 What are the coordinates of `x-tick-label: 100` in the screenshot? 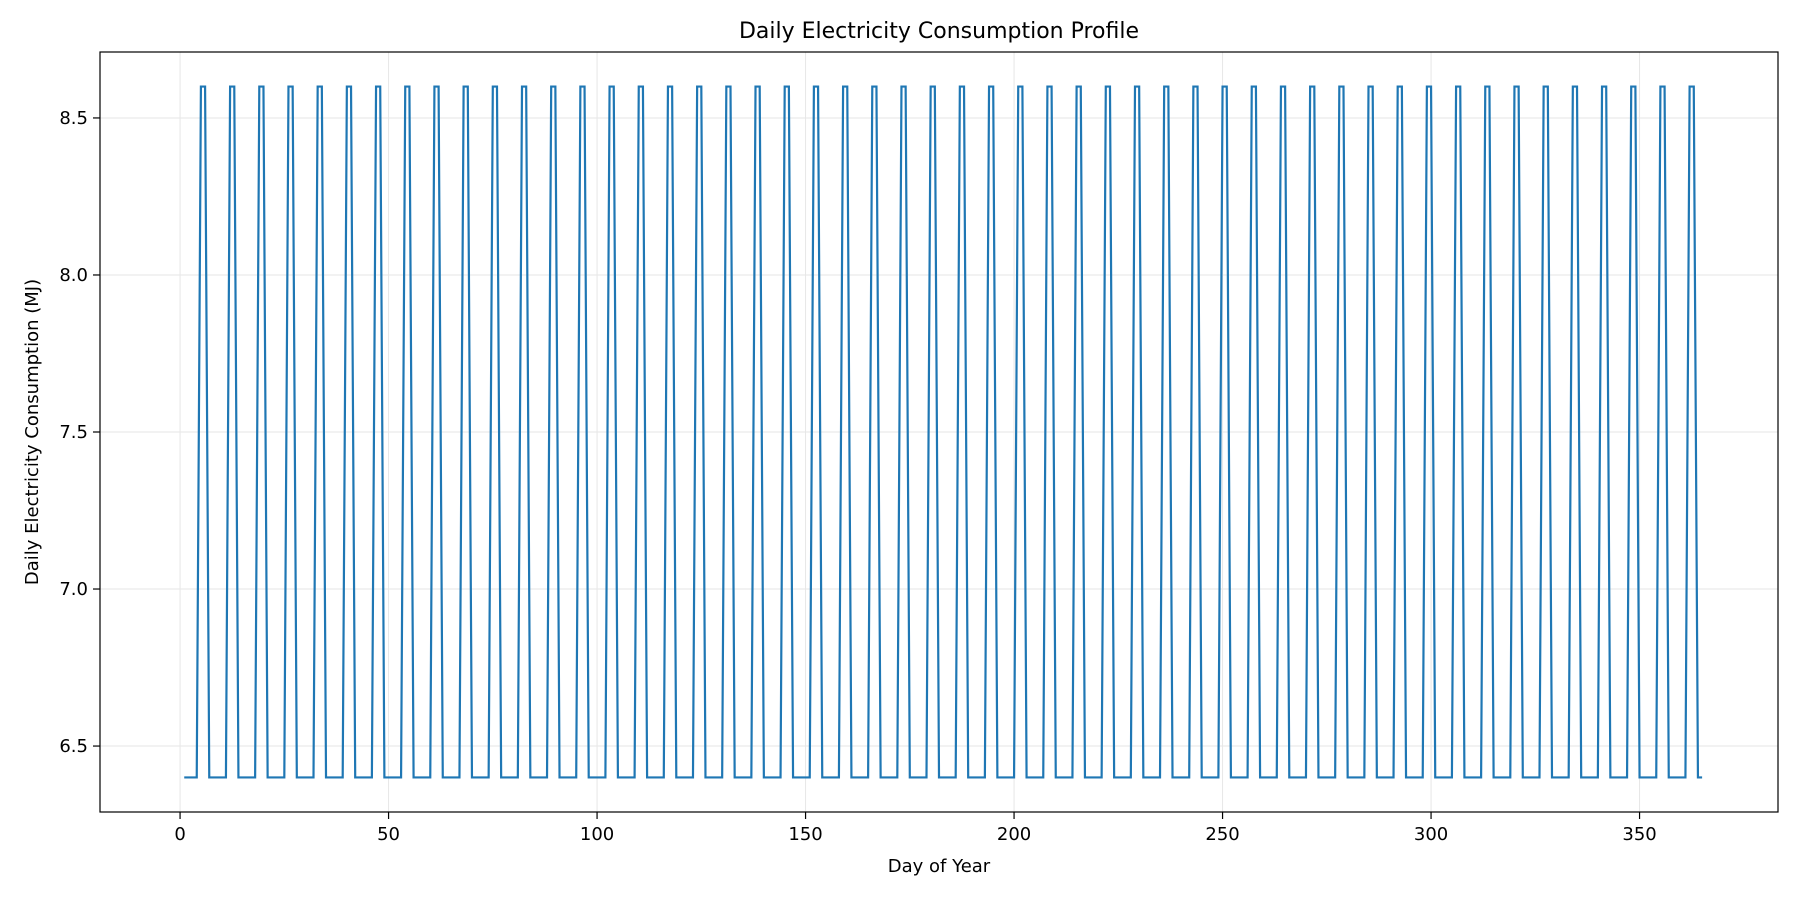 It's located at (597, 834).